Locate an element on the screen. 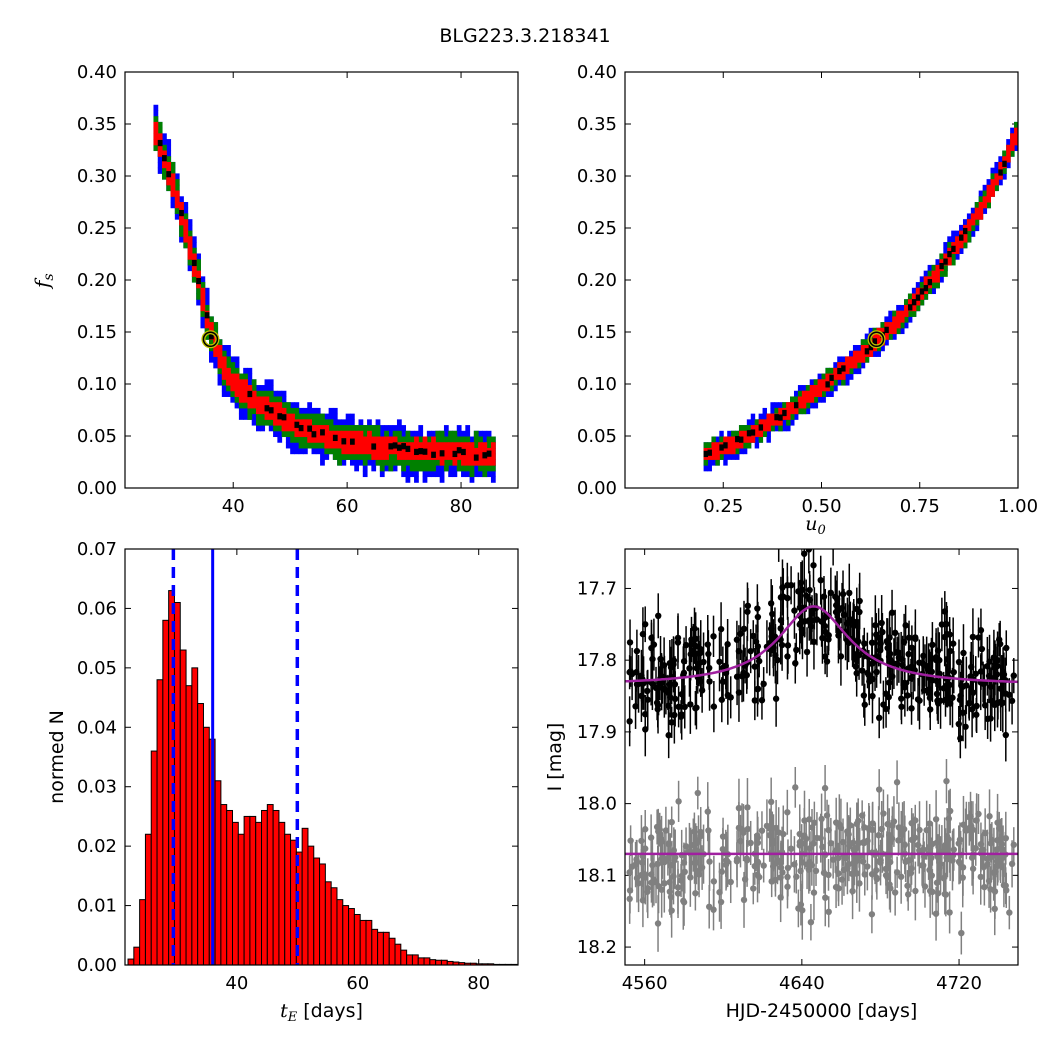 The image size is (1050, 1050). x-axis-label-symbol: u is located at coordinates (811, 524).